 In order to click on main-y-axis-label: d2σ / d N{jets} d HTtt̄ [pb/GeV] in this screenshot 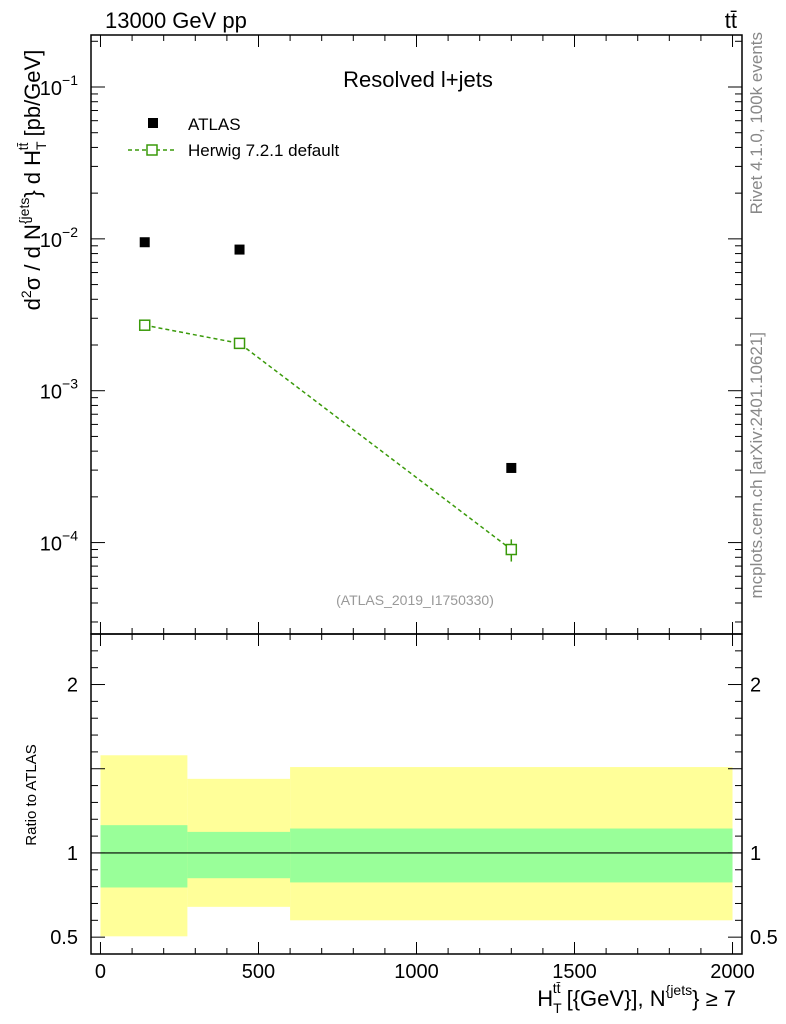, I will do `click(32, 180)`.